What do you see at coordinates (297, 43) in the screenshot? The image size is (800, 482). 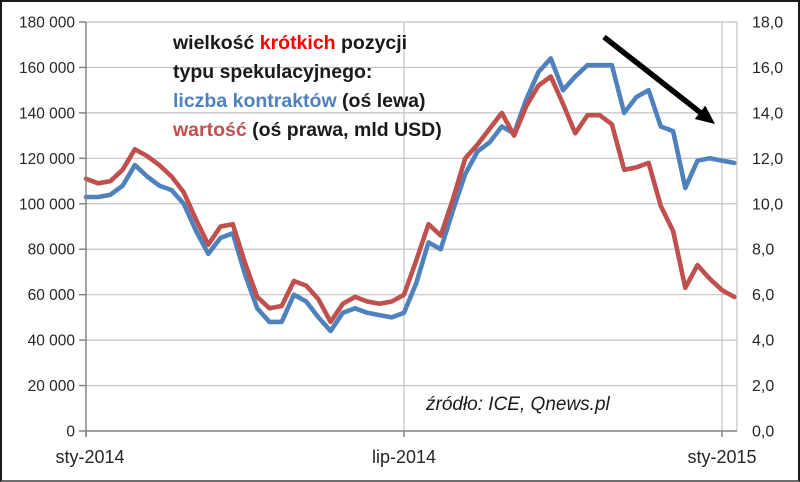 I see `legend-text-highlight: krótkich` at bounding box center [297, 43].